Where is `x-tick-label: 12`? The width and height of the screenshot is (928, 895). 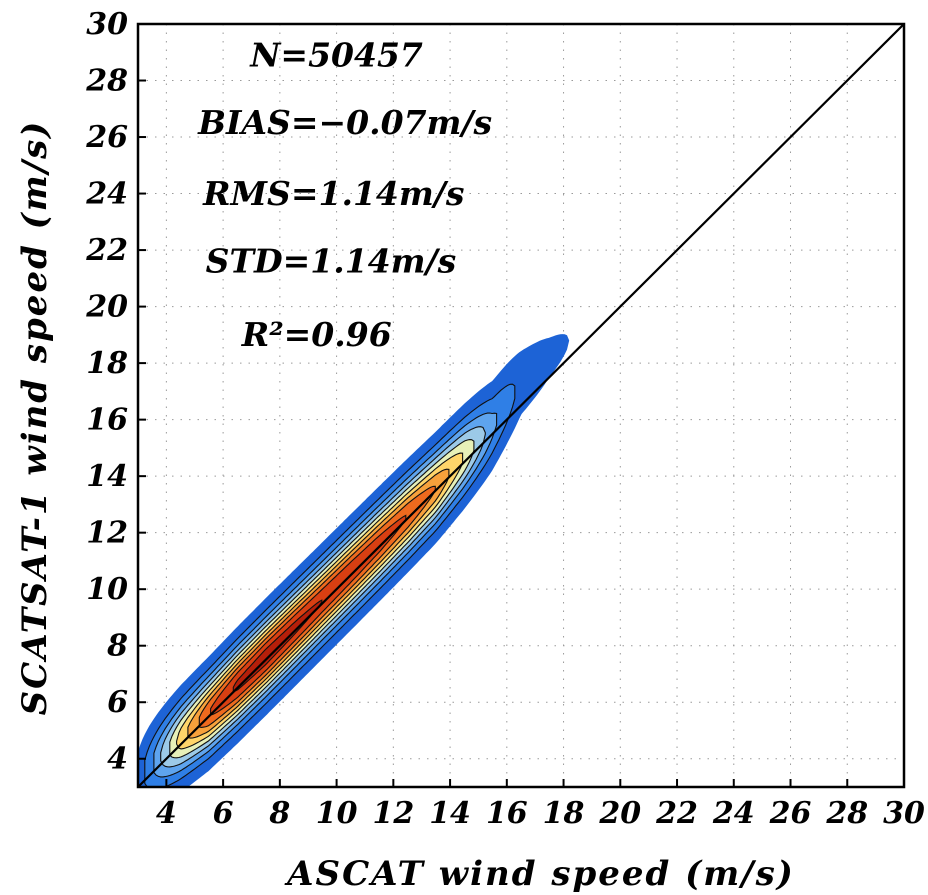 x-tick-label: 12 is located at coordinates (393, 813).